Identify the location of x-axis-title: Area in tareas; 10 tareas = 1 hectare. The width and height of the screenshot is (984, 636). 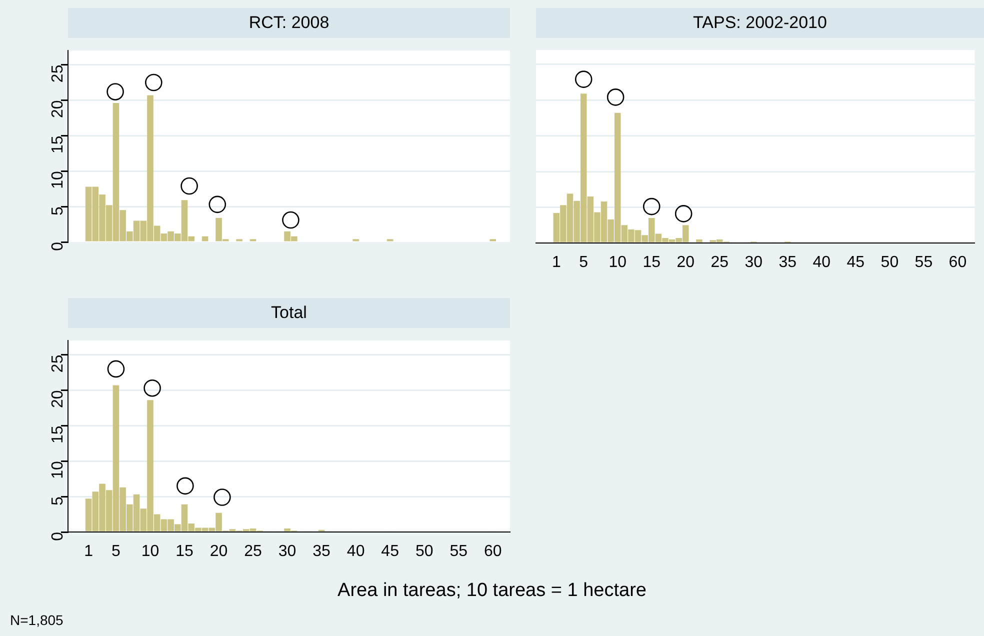
(492, 591).